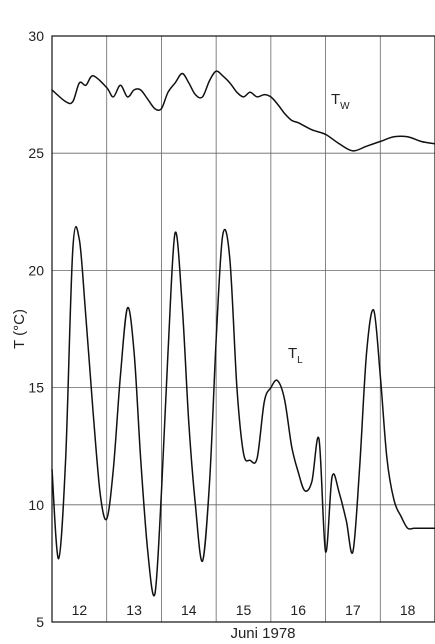 The width and height of the screenshot is (435, 644). Describe the element at coordinates (36, 329) in the screenshot. I see `y-tick-labels: 5 10 15 20 25 30` at that location.